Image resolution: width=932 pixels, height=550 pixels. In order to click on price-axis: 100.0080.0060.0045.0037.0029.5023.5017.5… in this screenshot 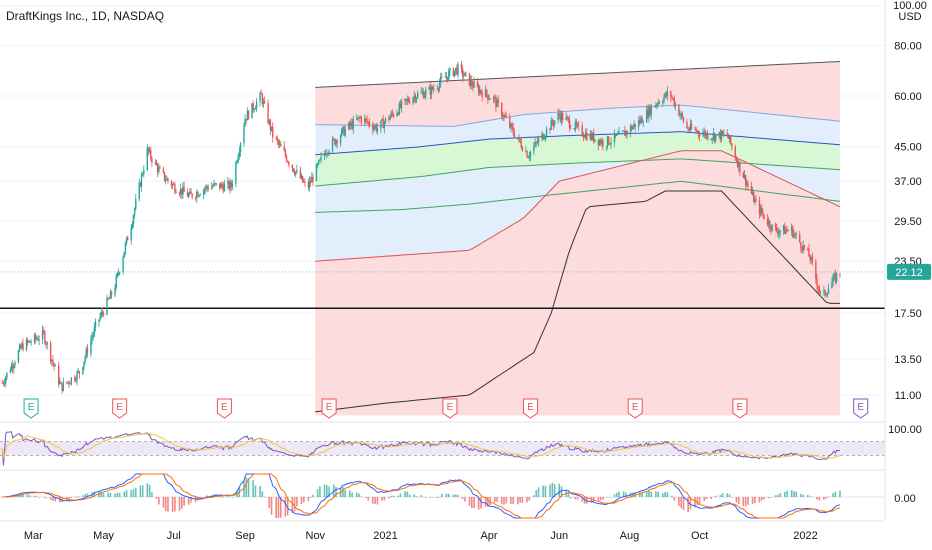, I will do `click(910, 201)`.